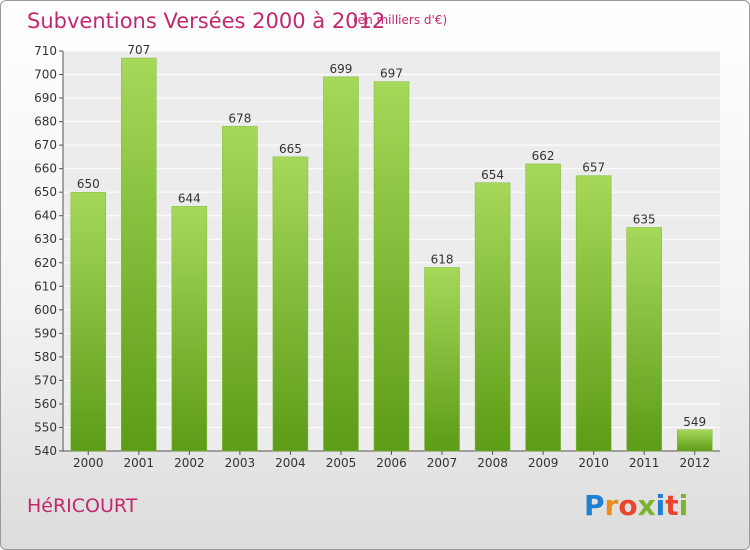 The width and height of the screenshot is (750, 550). I want to click on bar-2003, so click(240, 289).